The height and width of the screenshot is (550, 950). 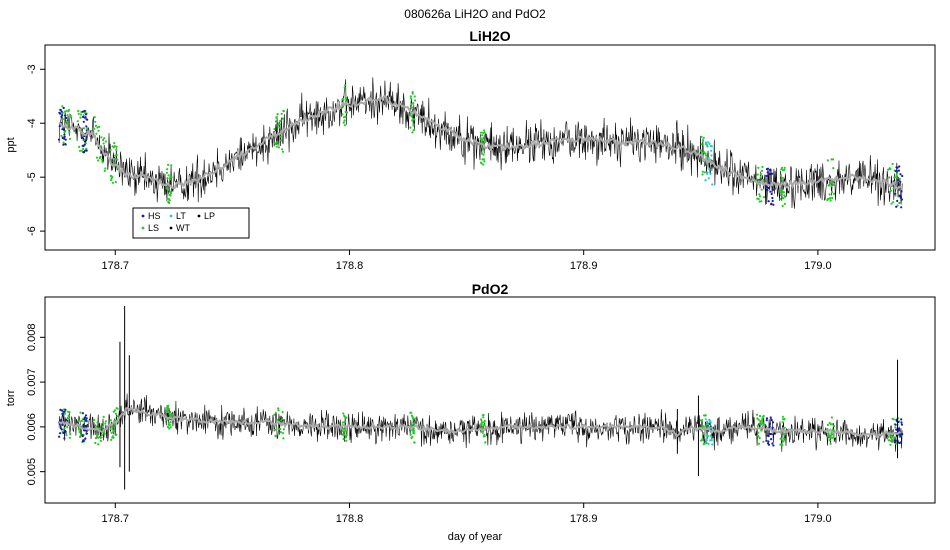 I want to click on legend-label: LT, so click(x=181, y=216).